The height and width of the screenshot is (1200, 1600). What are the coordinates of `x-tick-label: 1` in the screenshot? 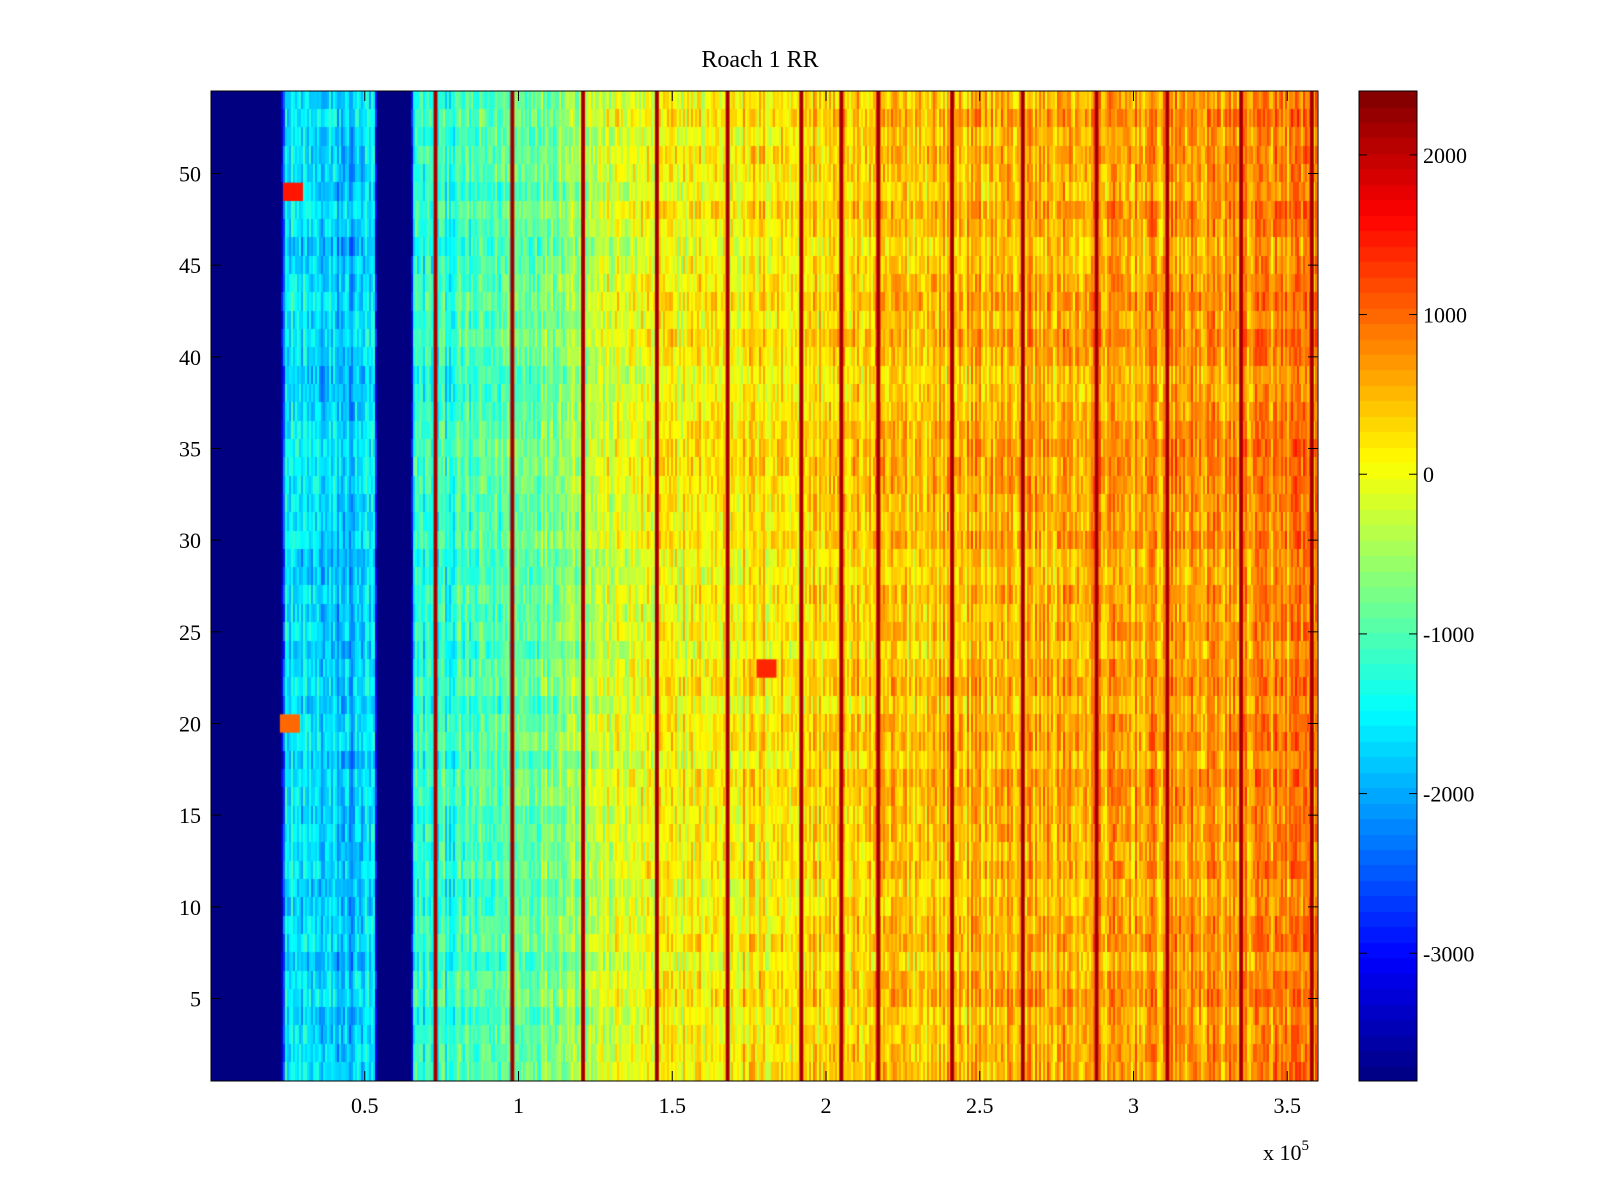 It's located at (518, 1105).